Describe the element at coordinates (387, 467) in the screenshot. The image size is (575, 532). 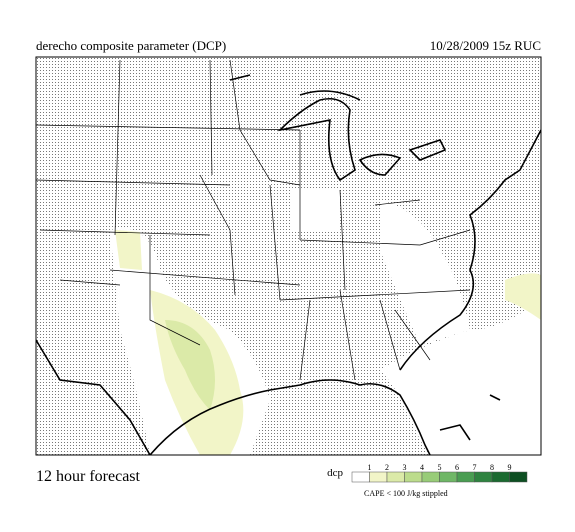
I see `legend-tick-label: 2` at that location.